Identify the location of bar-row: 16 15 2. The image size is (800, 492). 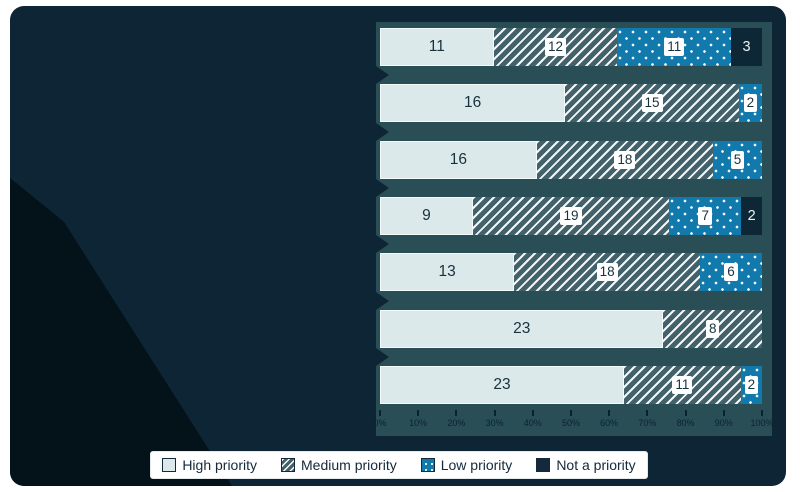
(571, 103).